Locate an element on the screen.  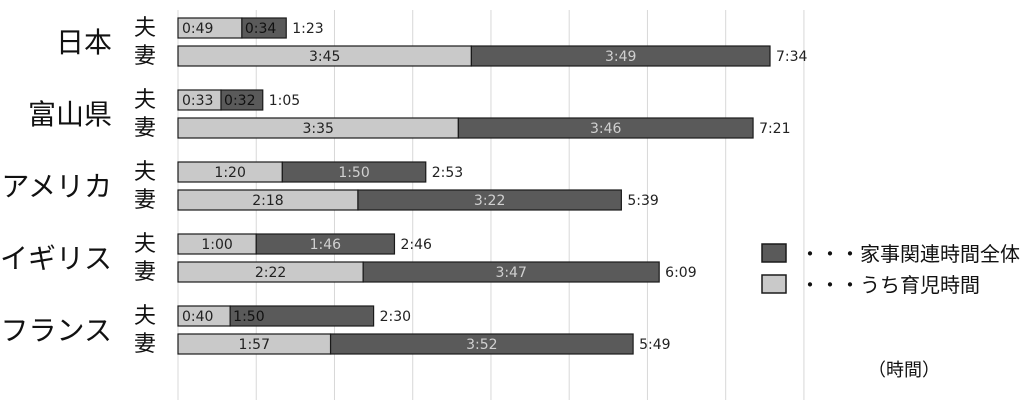
value-label-childcare: 3:35 is located at coordinates (317, 129).